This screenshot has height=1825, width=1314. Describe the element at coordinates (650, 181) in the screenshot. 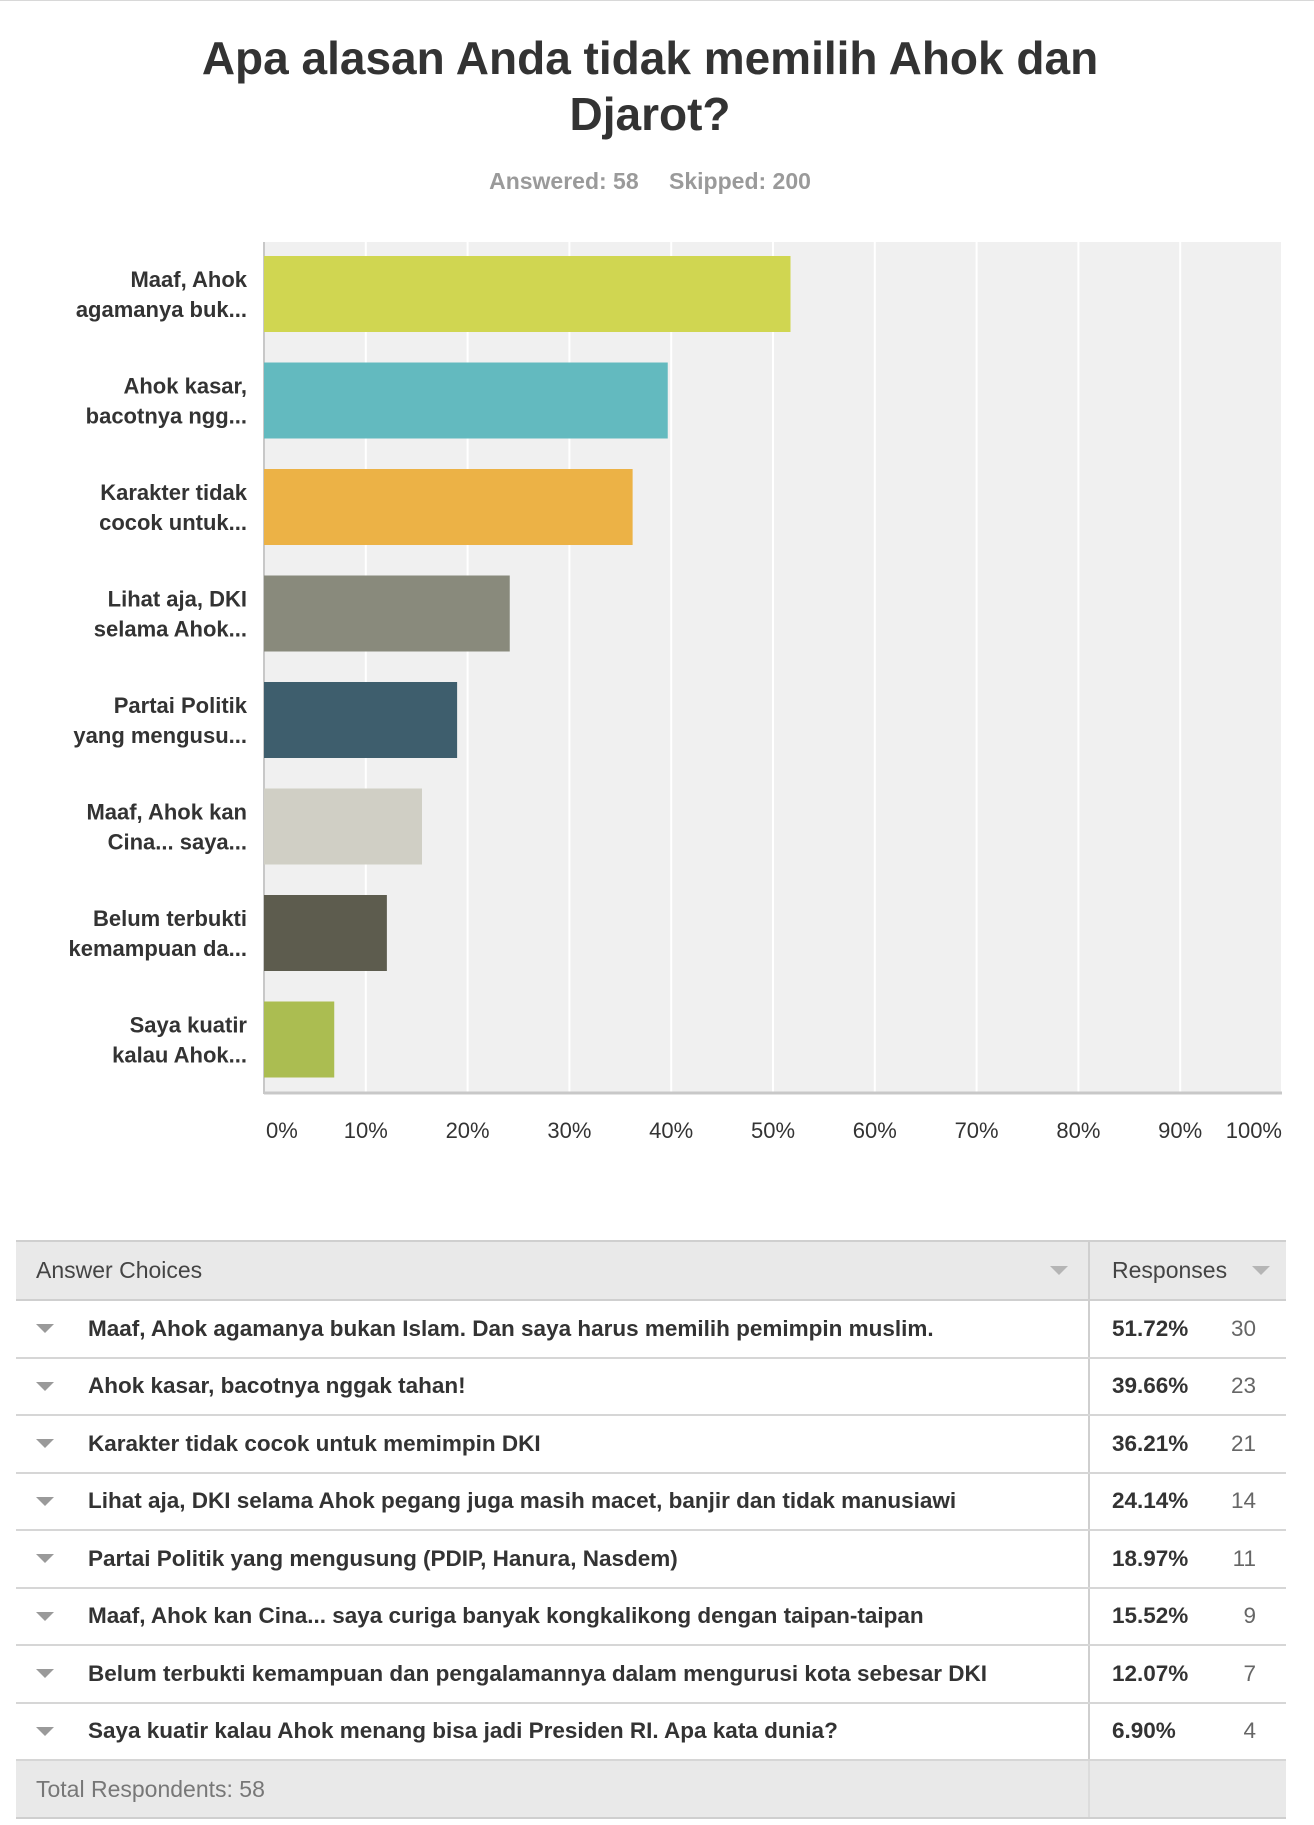

I see `response-stats: Answered: 58 Skipped: 200` at that location.